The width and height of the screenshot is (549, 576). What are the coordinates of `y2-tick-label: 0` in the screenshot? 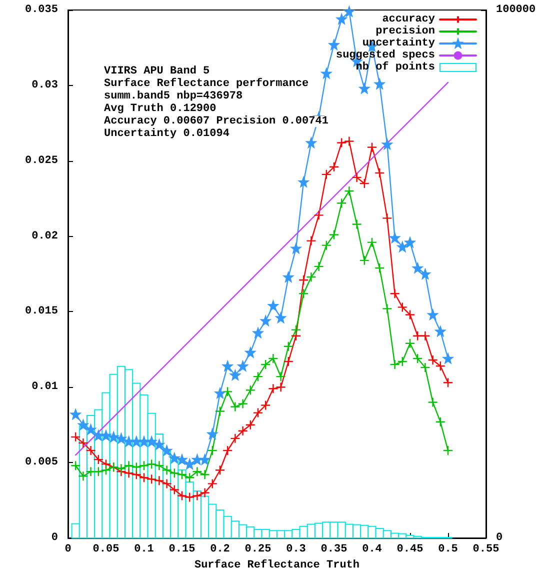 It's located at (499, 538).